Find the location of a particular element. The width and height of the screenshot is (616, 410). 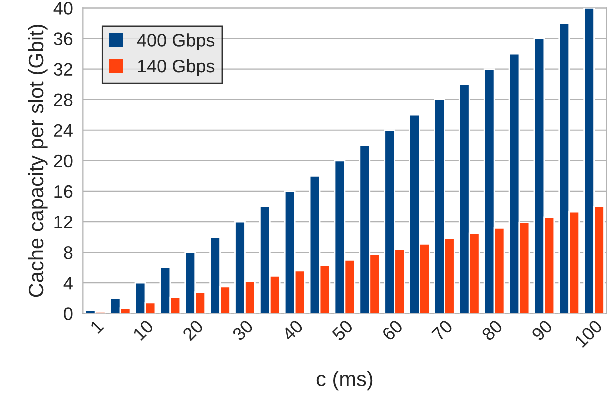

x-axis-title: c (ms) is located at coordinates (344, 381).